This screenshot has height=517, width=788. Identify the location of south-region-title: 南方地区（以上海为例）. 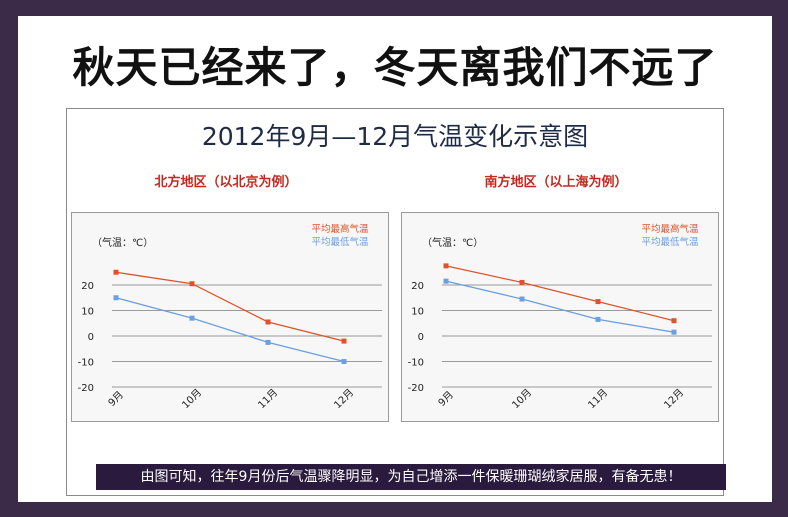
(556, 182).